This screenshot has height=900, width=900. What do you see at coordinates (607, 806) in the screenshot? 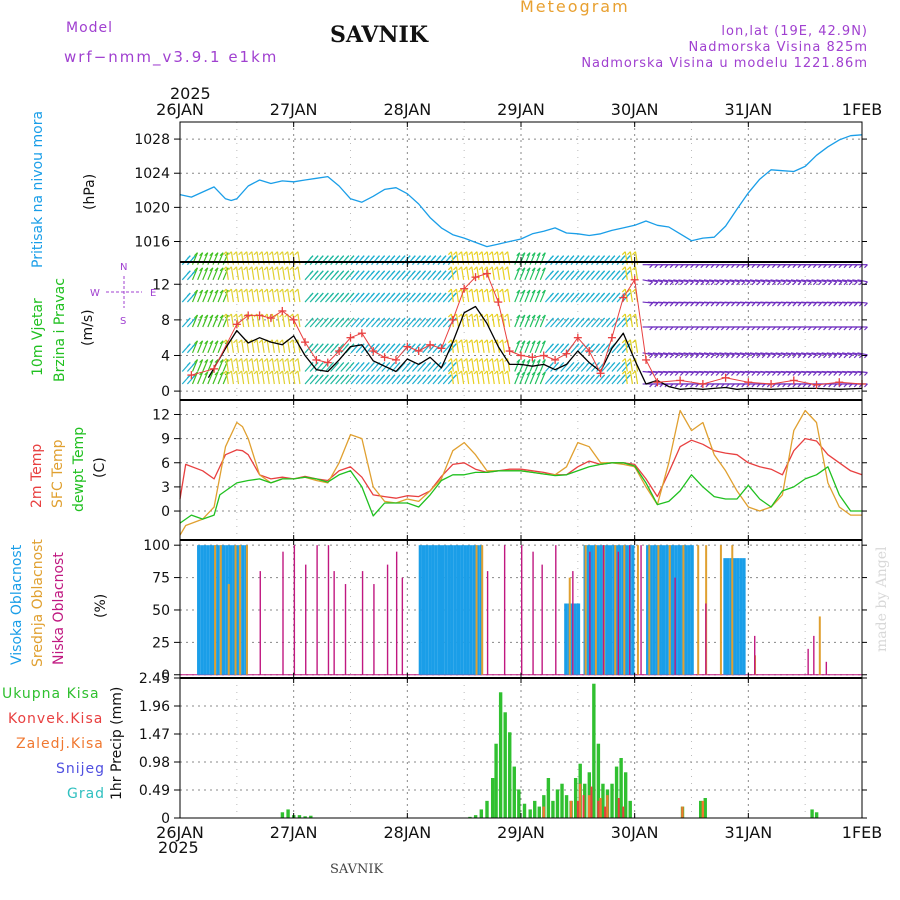
I see `precip-strat-bar` at bounding box center [607, 806].